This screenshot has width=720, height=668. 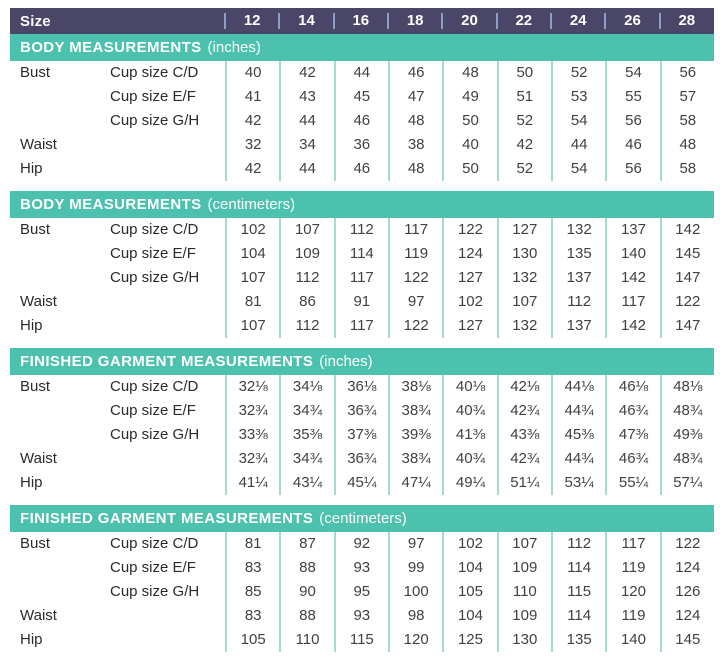 I want to click on section-subtitle: (centimeters), so click(x=363, y=518).